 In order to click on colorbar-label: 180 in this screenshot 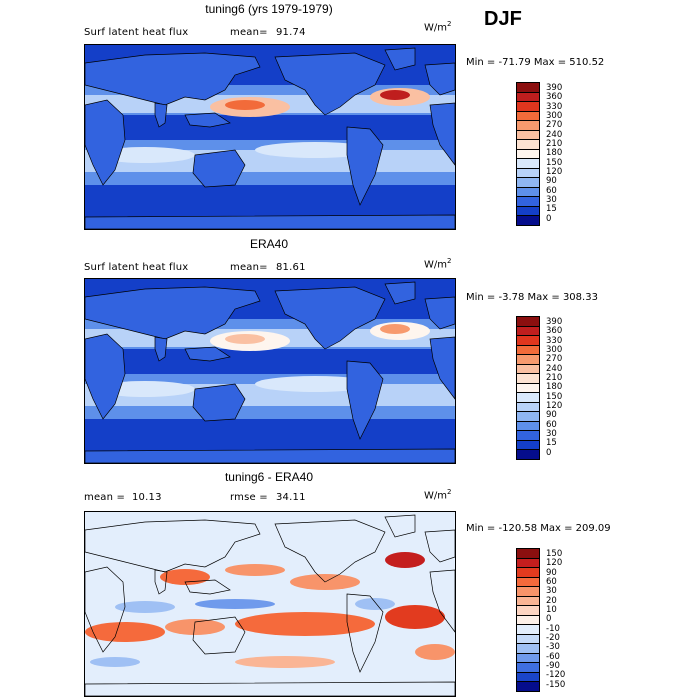, I will do `click(554, 387)`.